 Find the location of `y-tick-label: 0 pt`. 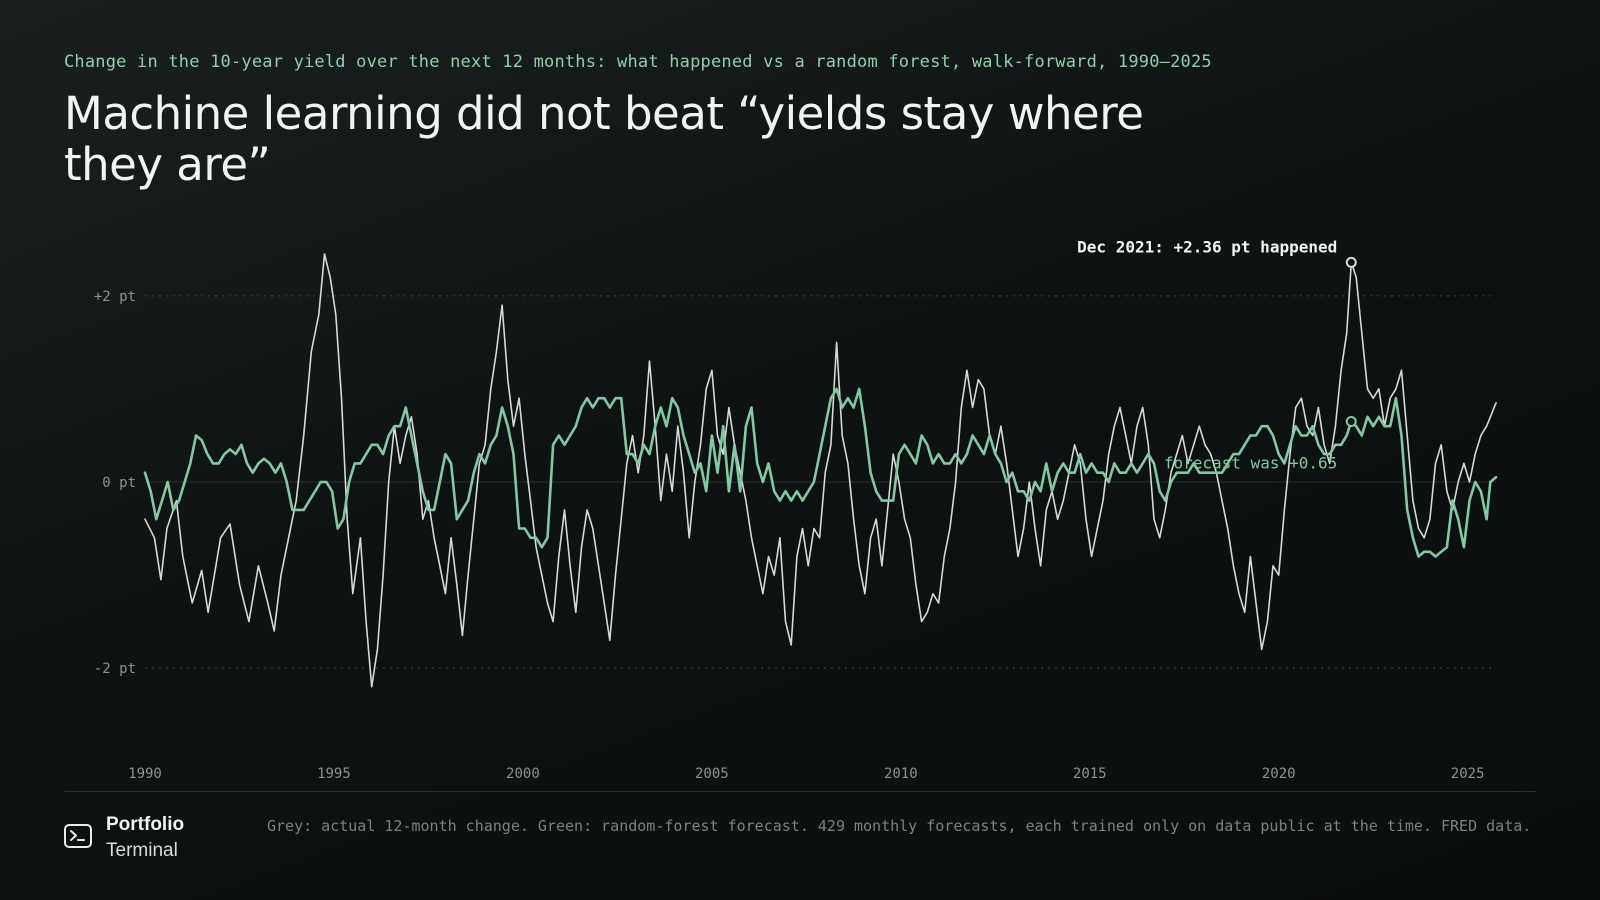

y-tick-label: 0 pt is located at coordinates (119, 483).